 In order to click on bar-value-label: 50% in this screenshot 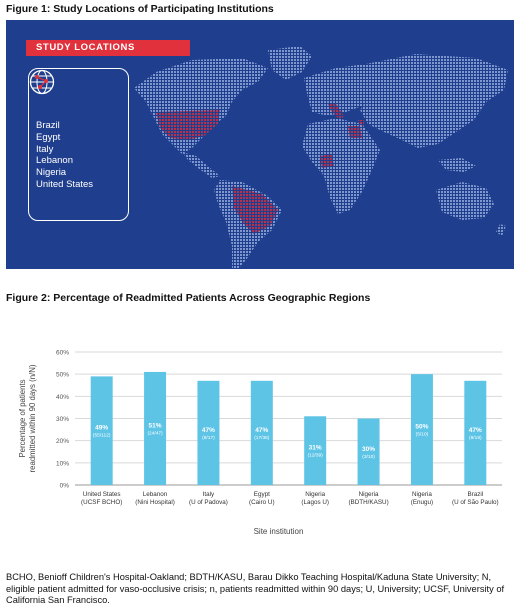, I will do `click(421, 427)`.